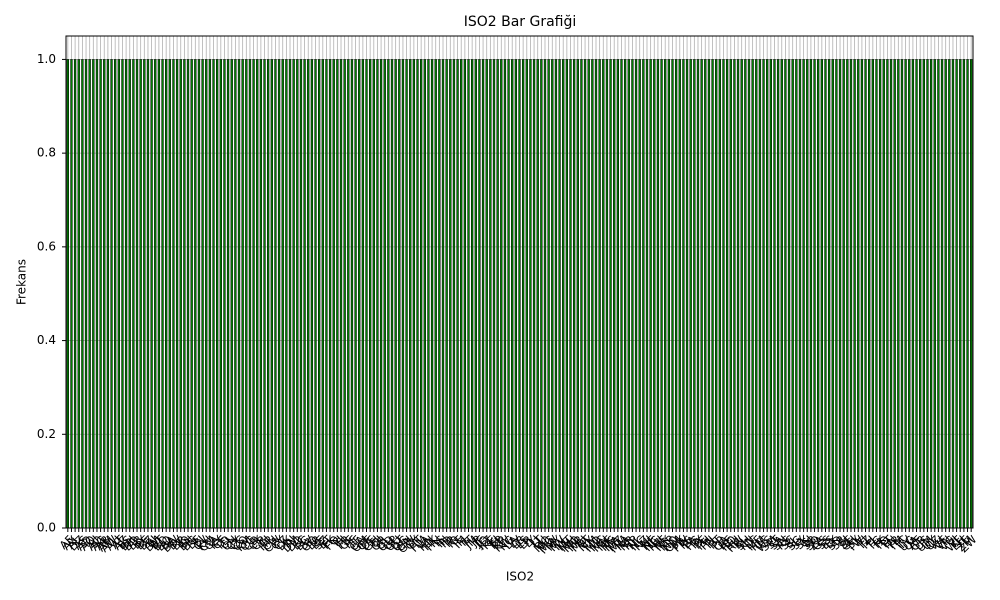  What do you see at coordinates (22, 282) in the screenshot?
I see `y-axis-label: Frekans` at bounding box center [22, 282].